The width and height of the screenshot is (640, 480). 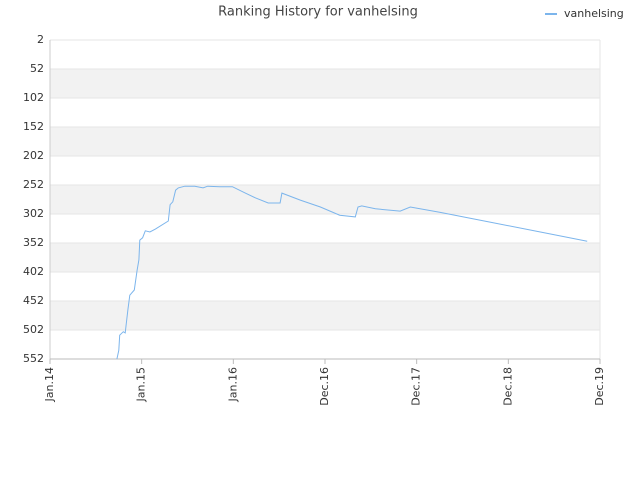 I want to click on y-tick-label: 2, so click(x=40, y=39).